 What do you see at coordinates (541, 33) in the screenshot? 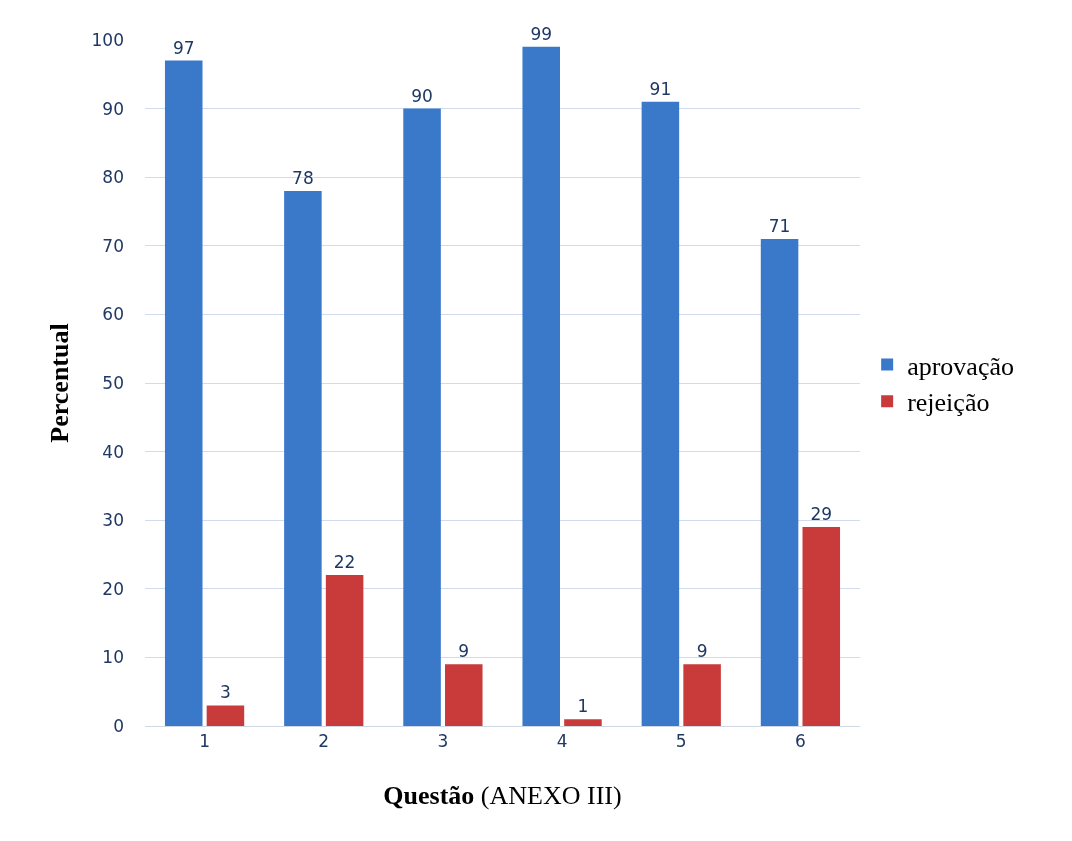
I see `data-label: 99` at bounding box center [541, 33].